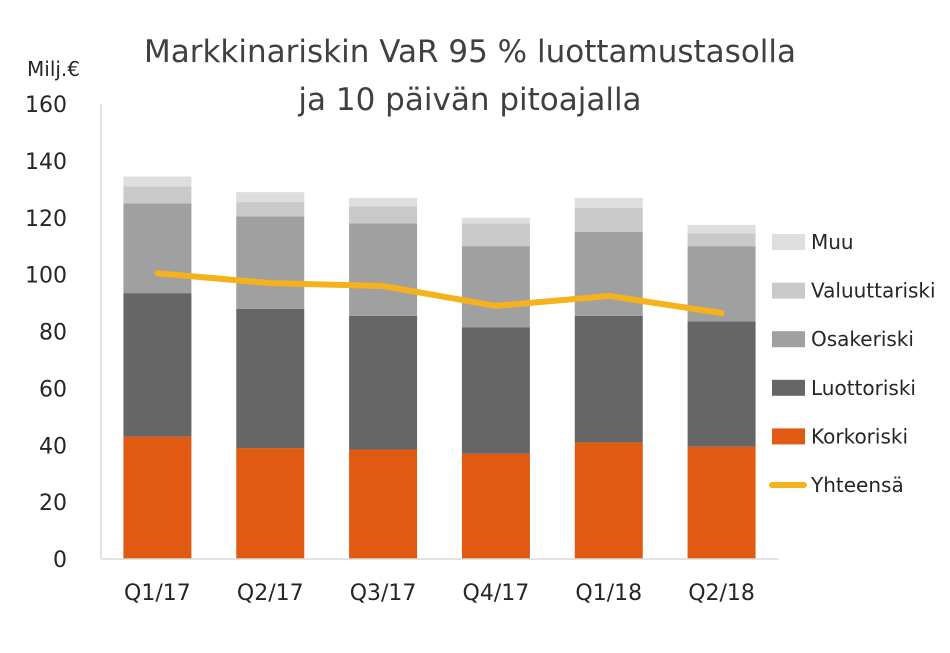 Image resolution: width=950 pixels, height=653 pixels. Describe the element at coordinates (721, 593) in the screenshot. I see `x-tick-label-q2-18: Q2/18` at that location.